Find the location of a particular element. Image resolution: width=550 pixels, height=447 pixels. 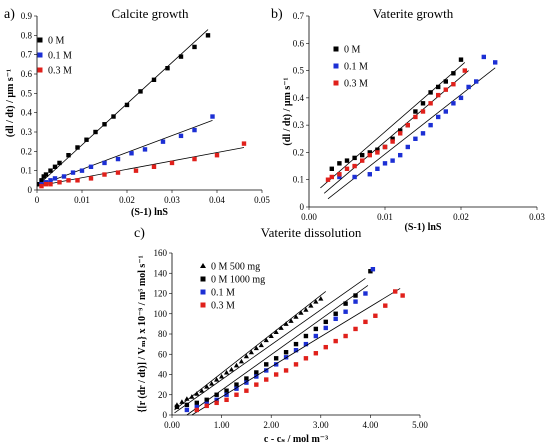

x-axis-label: c - cₛ / mol m⁻³ is located at coordinates (296, 439).